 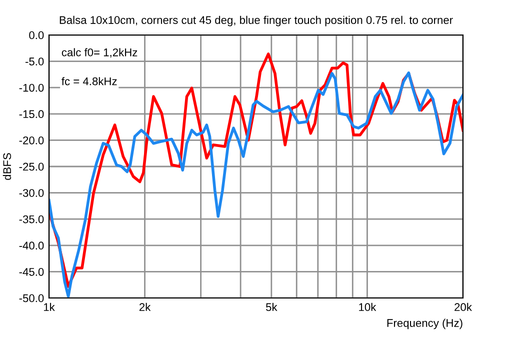 I want to click on y-tick-label: -25.0, so click(x=31, y=166).